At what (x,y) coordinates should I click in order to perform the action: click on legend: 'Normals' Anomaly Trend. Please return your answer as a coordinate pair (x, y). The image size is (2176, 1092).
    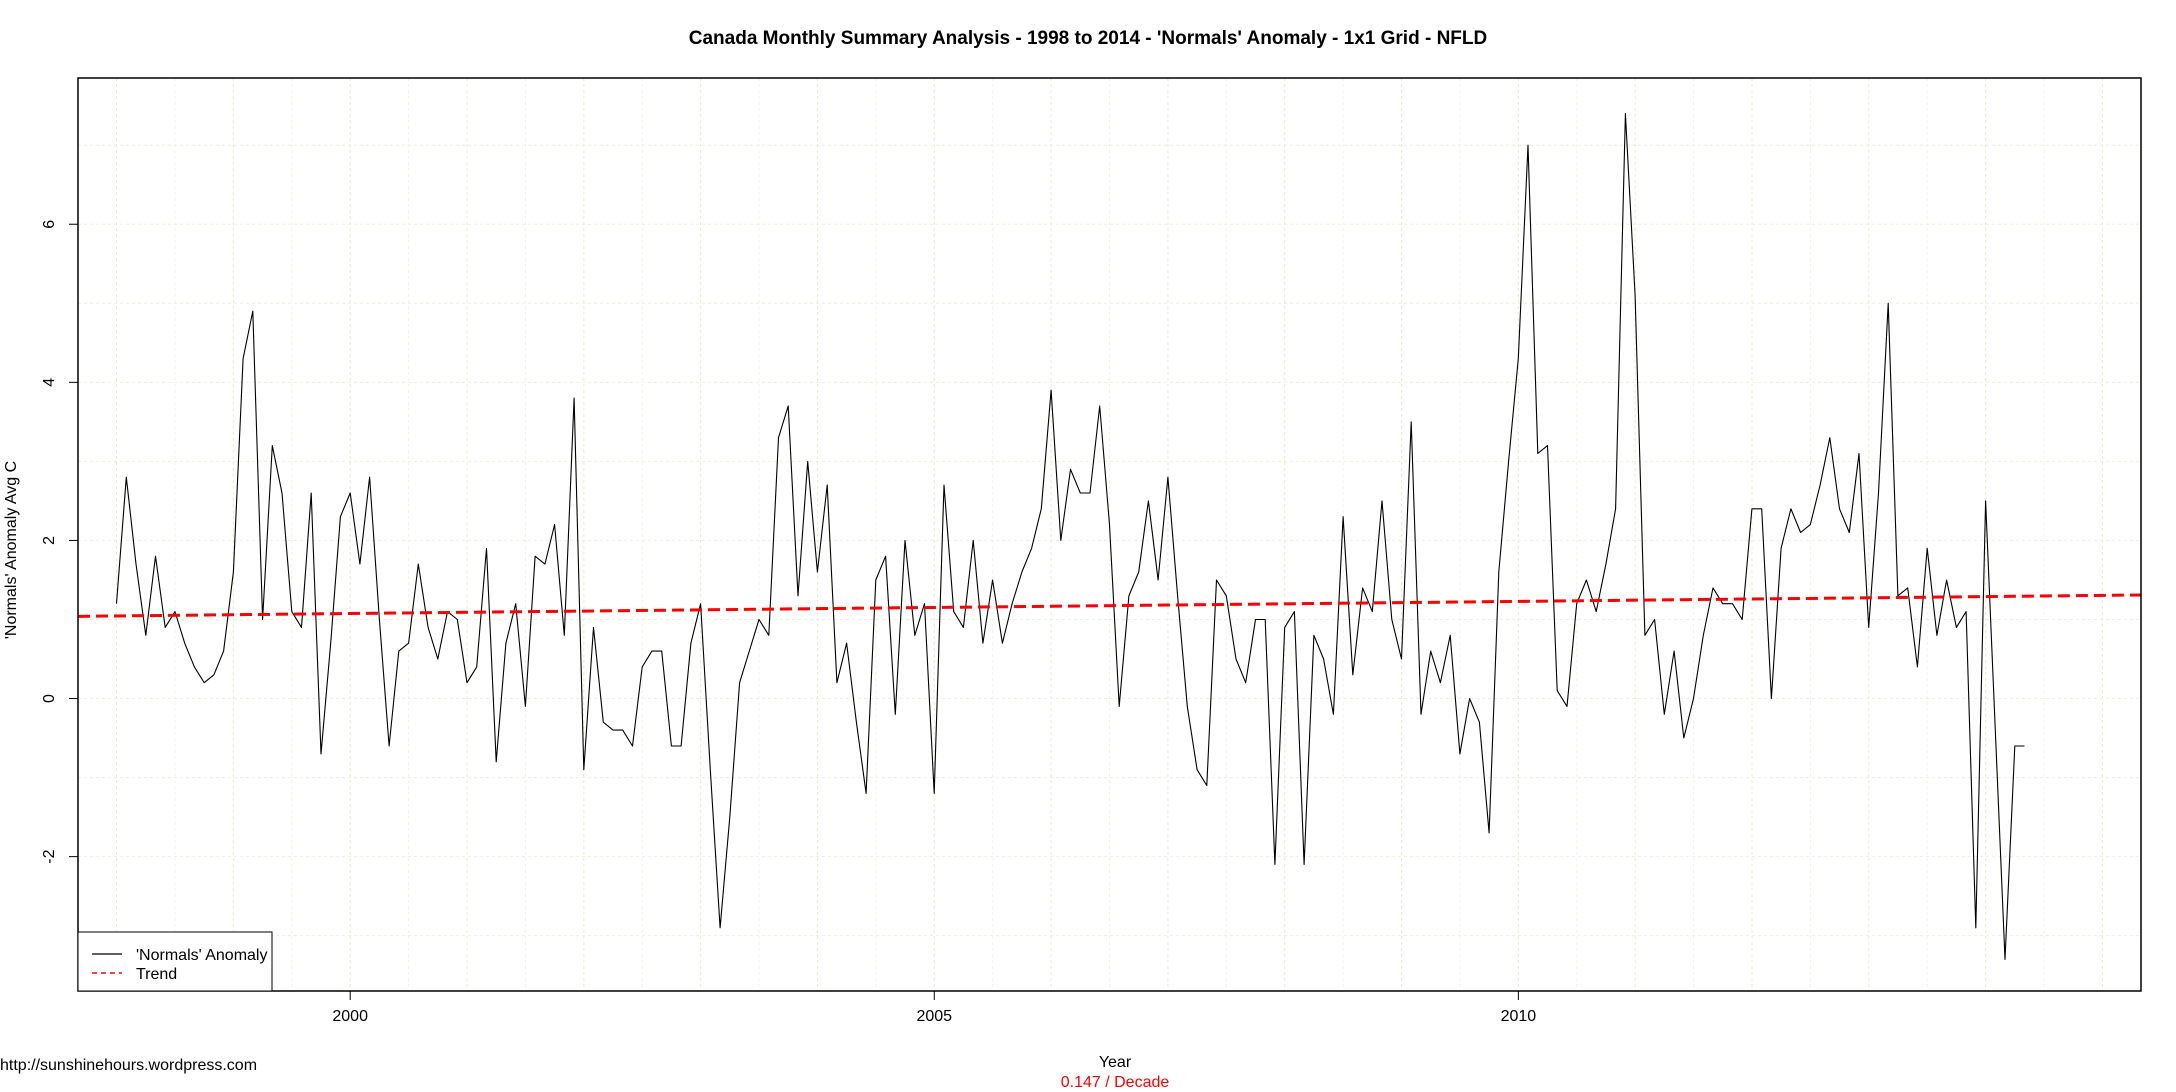
    Looking at the image, I should click on (175, 961).